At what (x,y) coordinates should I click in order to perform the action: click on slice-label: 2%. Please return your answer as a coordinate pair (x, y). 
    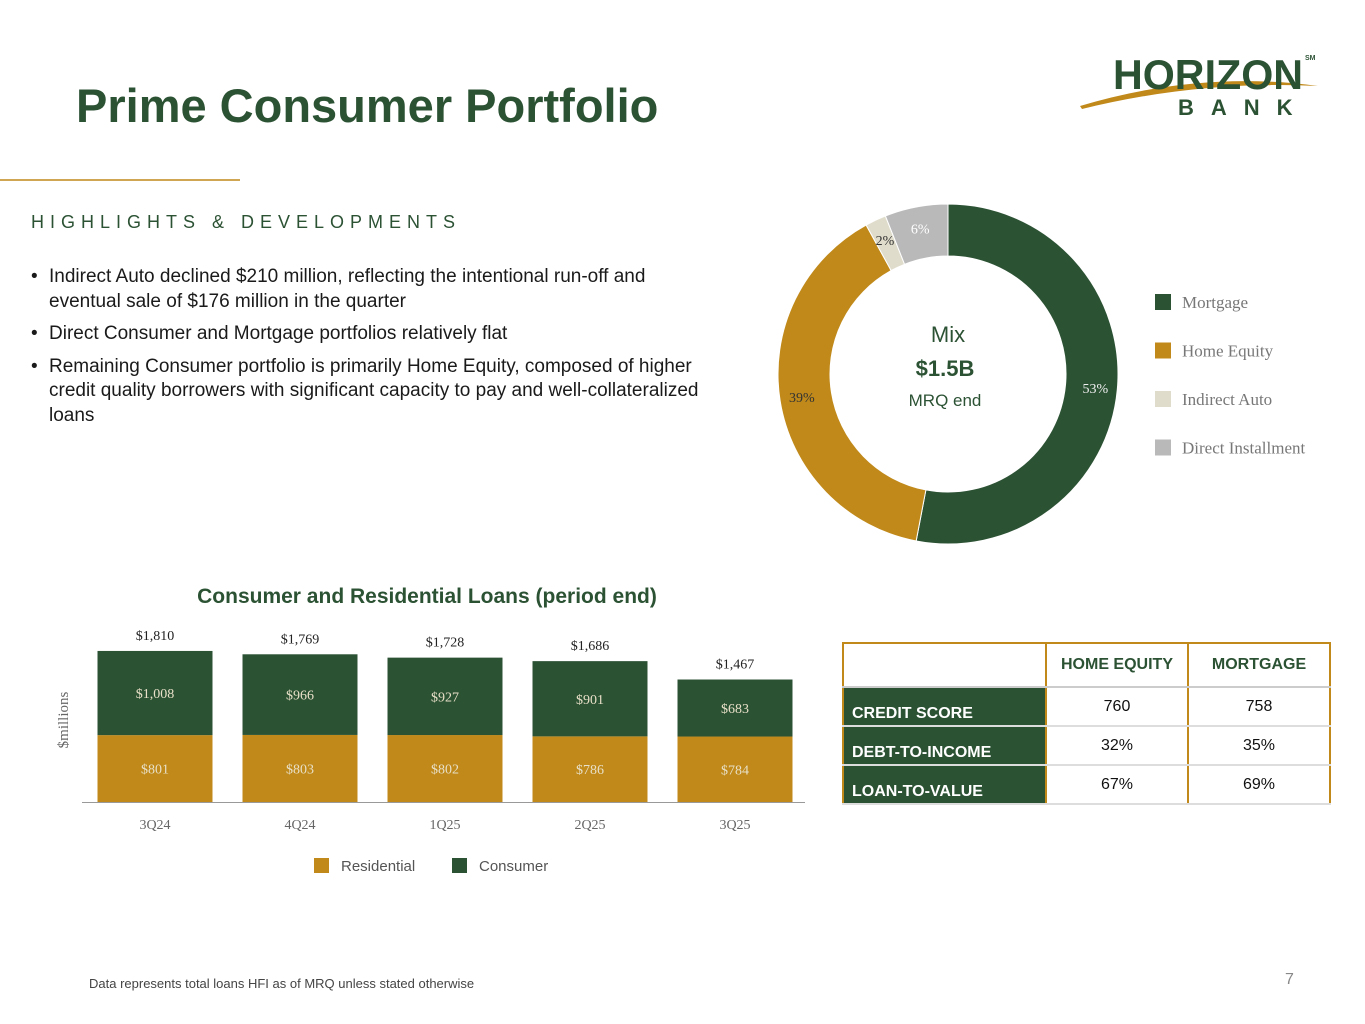
    Looking at the image, I should click on (885, 241).